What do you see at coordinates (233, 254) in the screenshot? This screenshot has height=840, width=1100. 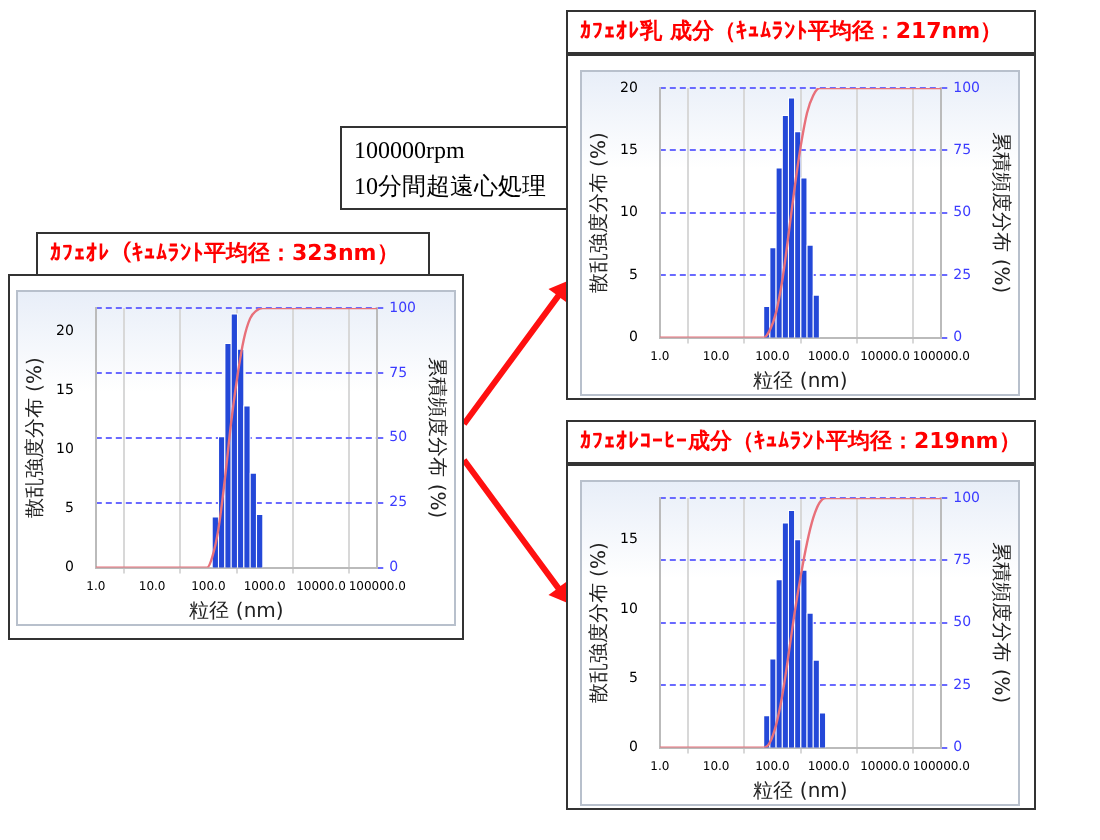 I see `chart-title: ｶﾌｪｵﾚ（ｷｭﾑﾗﾝﾄ平均径：323nm）` at bounding box center [233, 254].